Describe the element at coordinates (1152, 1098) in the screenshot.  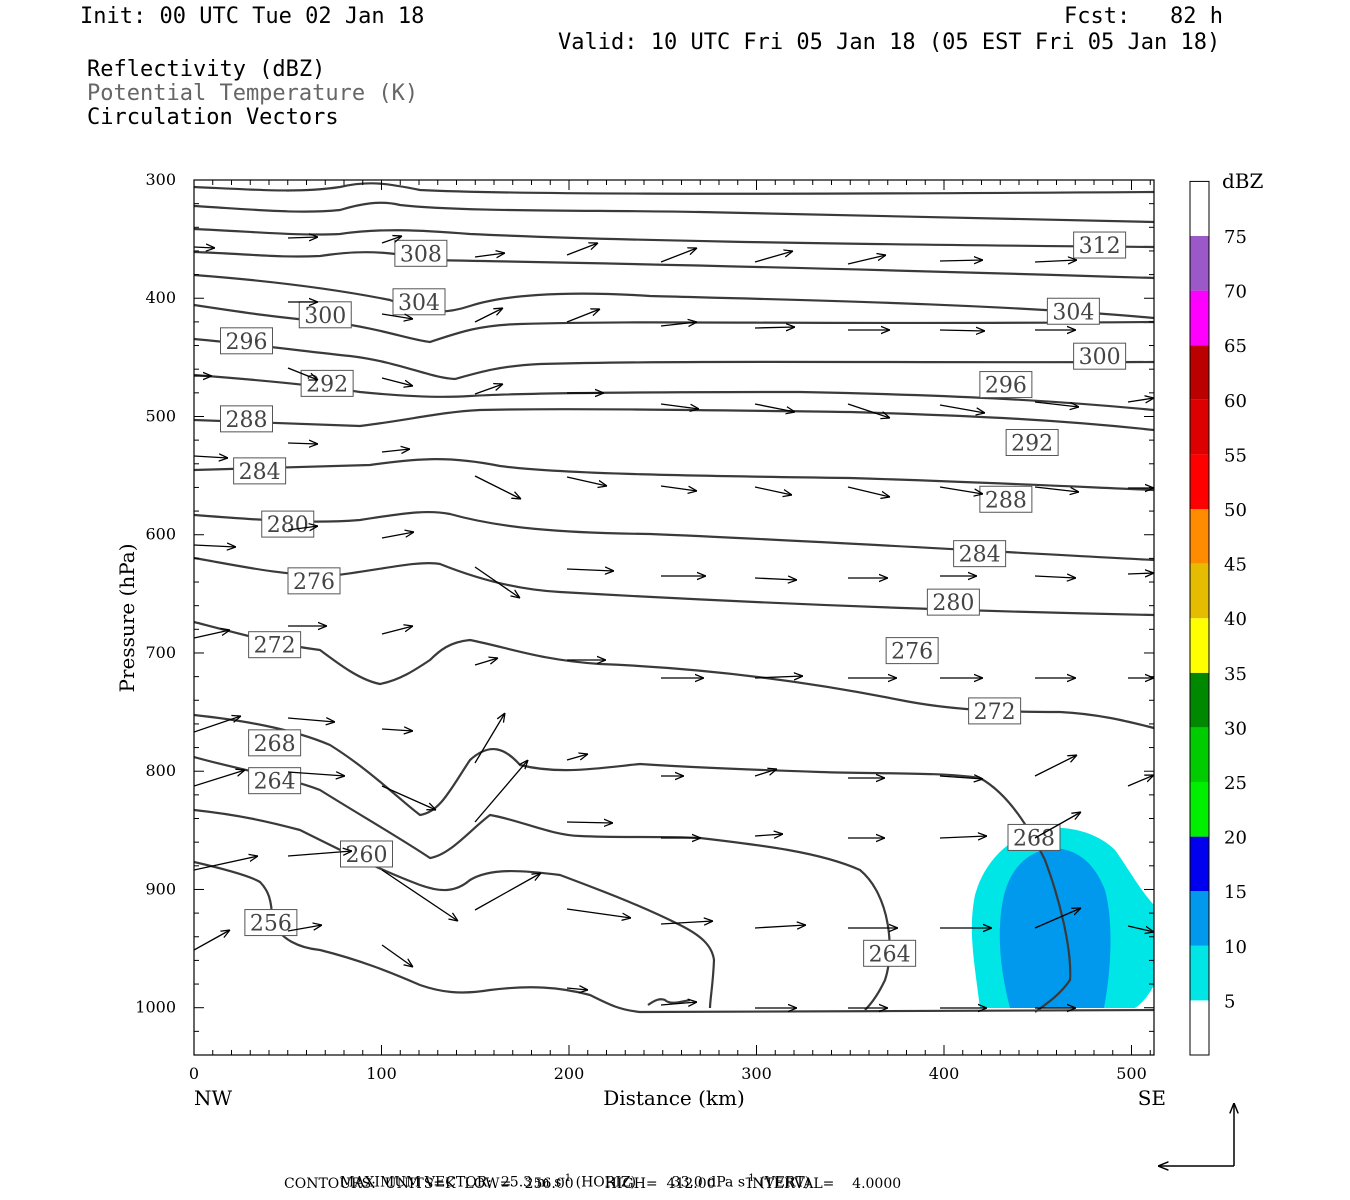
I see `x-right-label: SE` at that location.